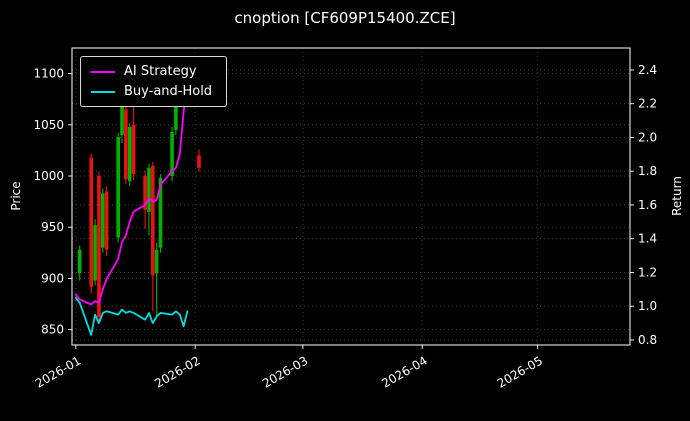 Image resolution: width=690 pixels, height=421 pixels. I want to click on y-axis-label-return: Return, so click(677, 196).